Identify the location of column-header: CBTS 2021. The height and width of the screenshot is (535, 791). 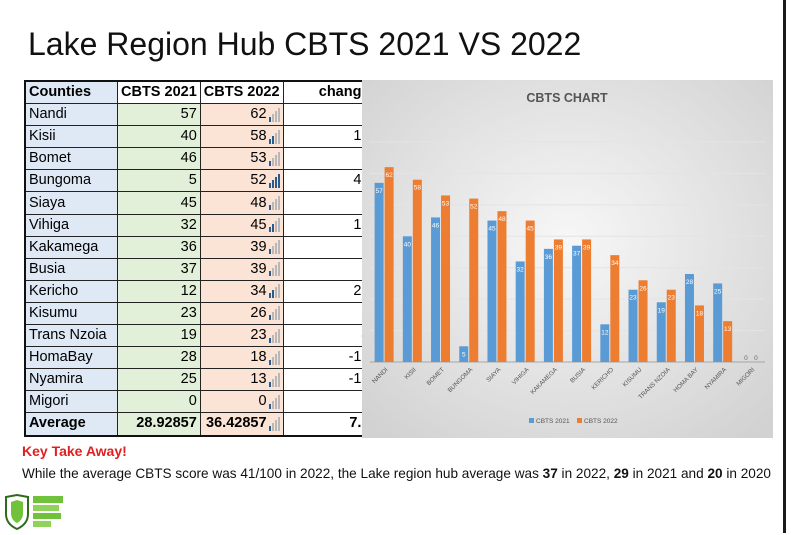
(159, 92).